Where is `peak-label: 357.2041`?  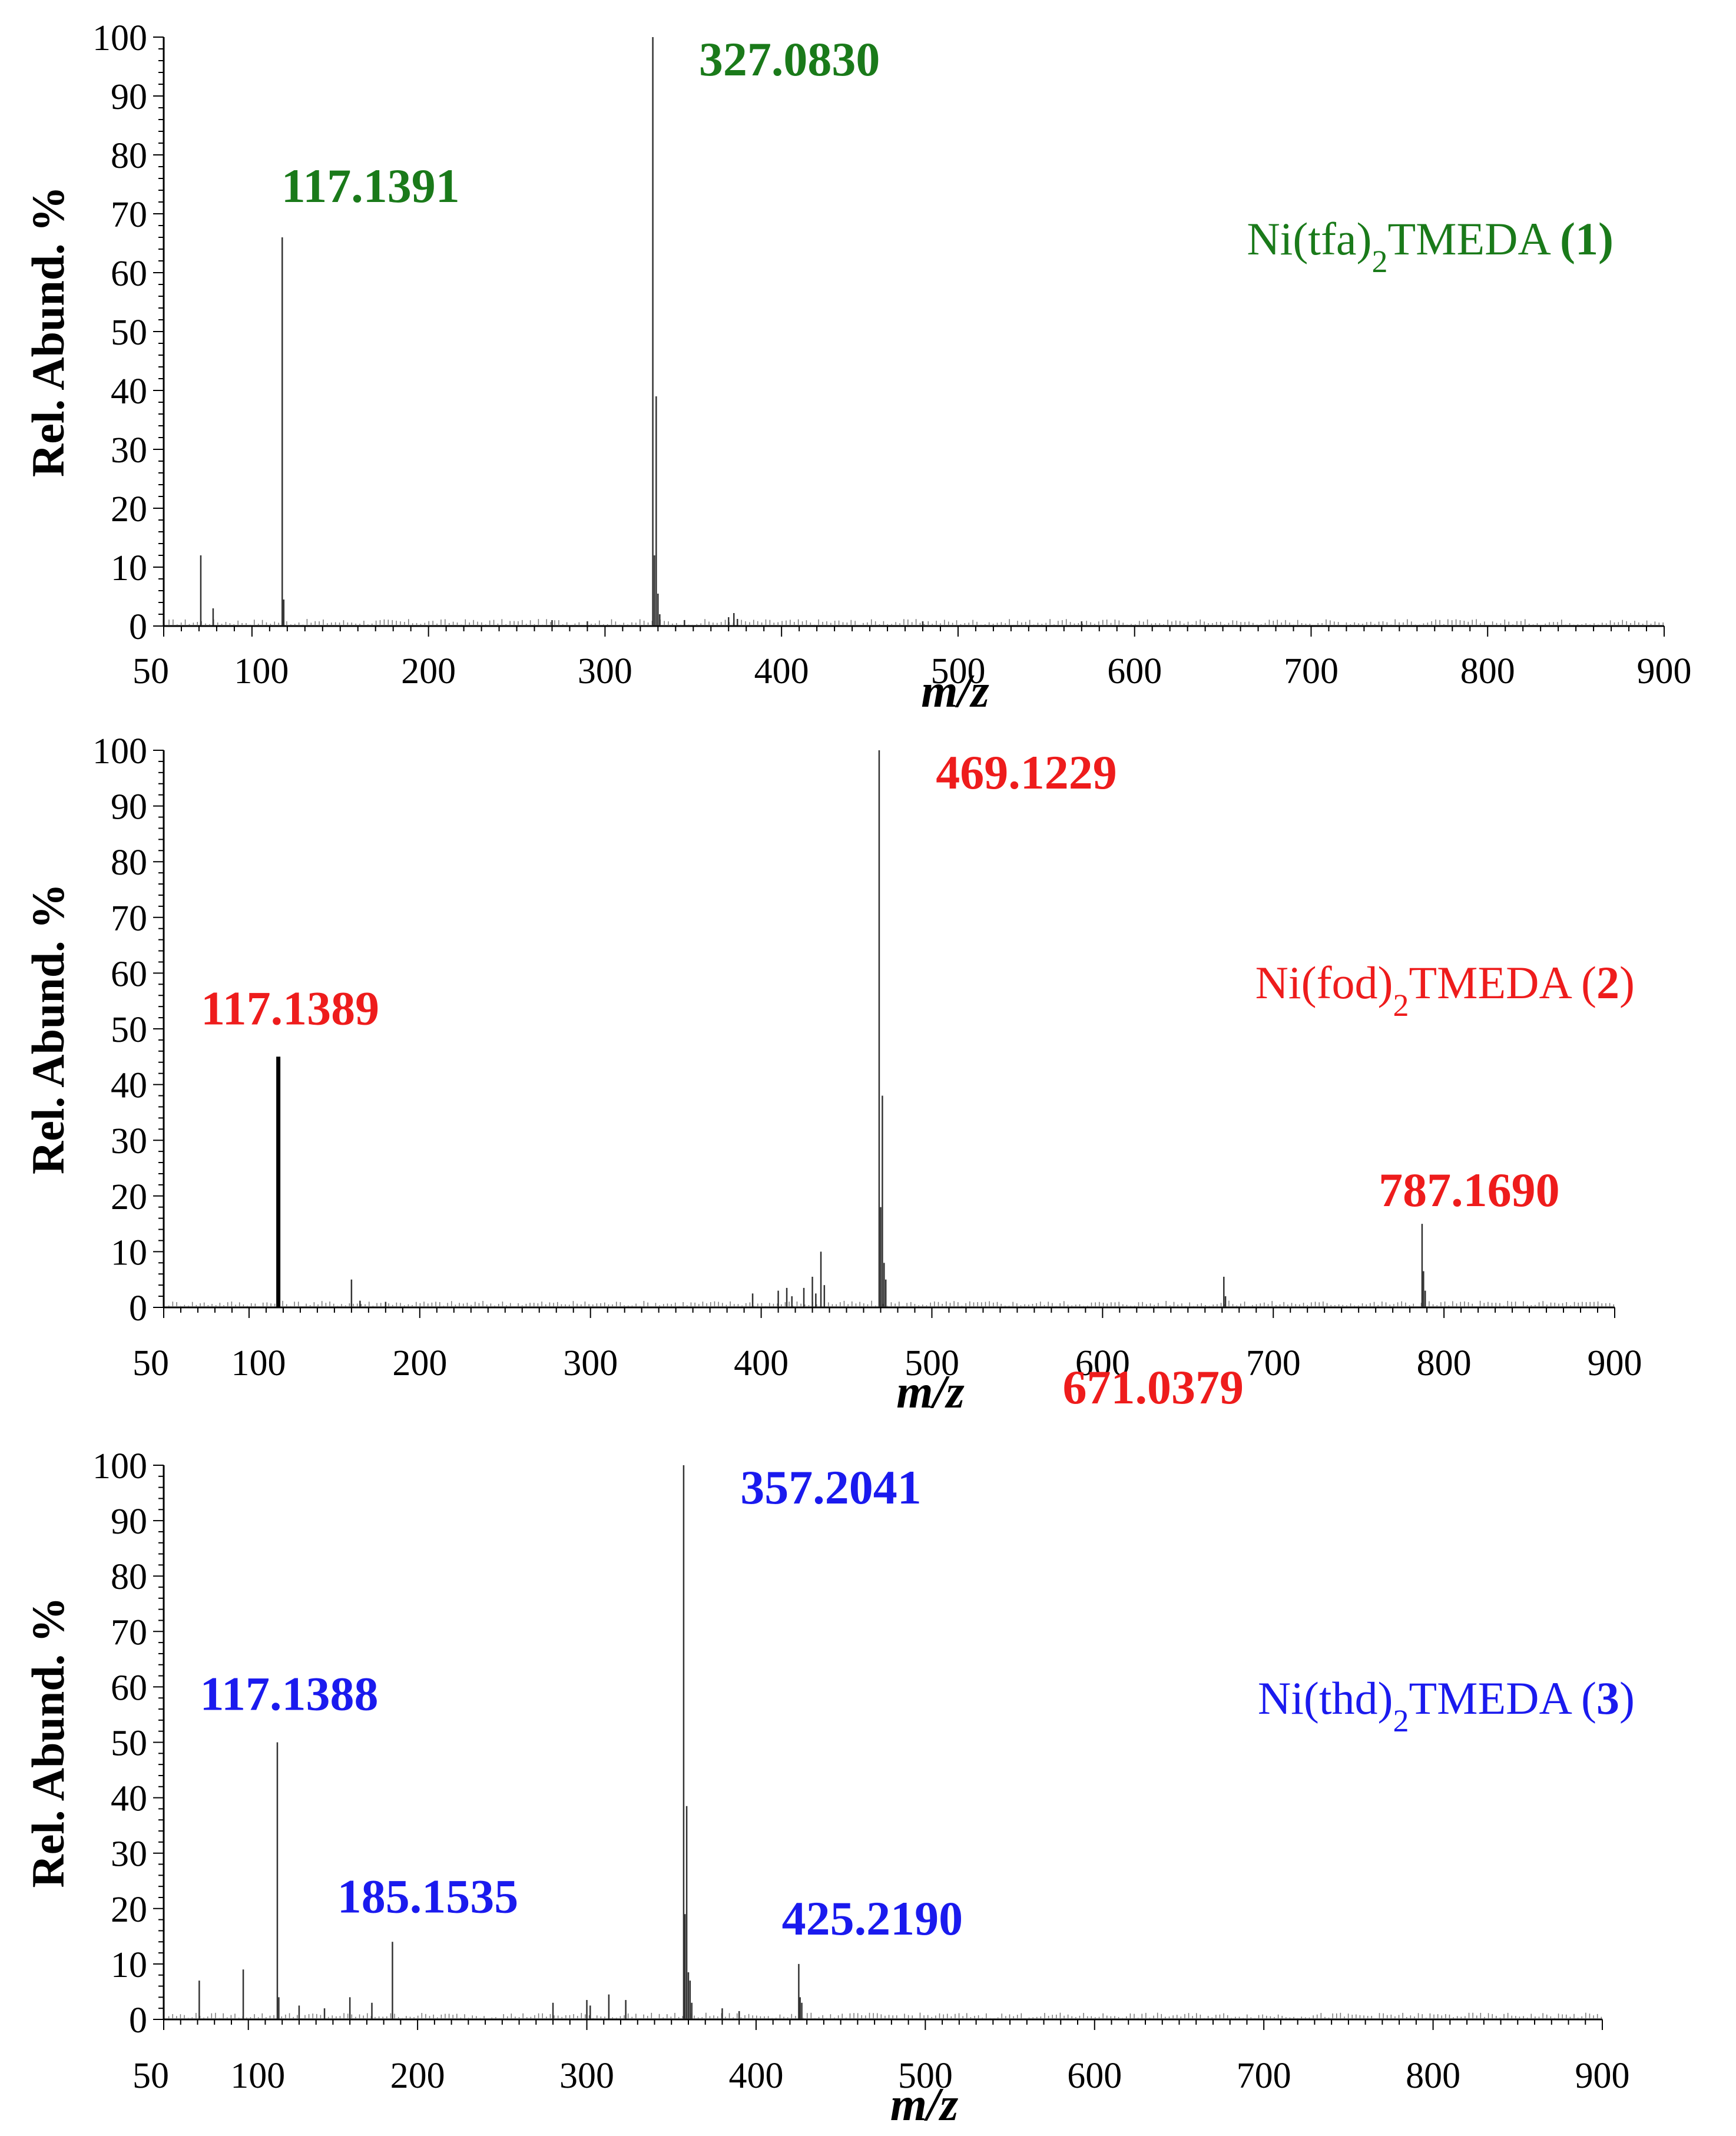 peak-label: 357.2041 is located at coordinates (831, 1487).